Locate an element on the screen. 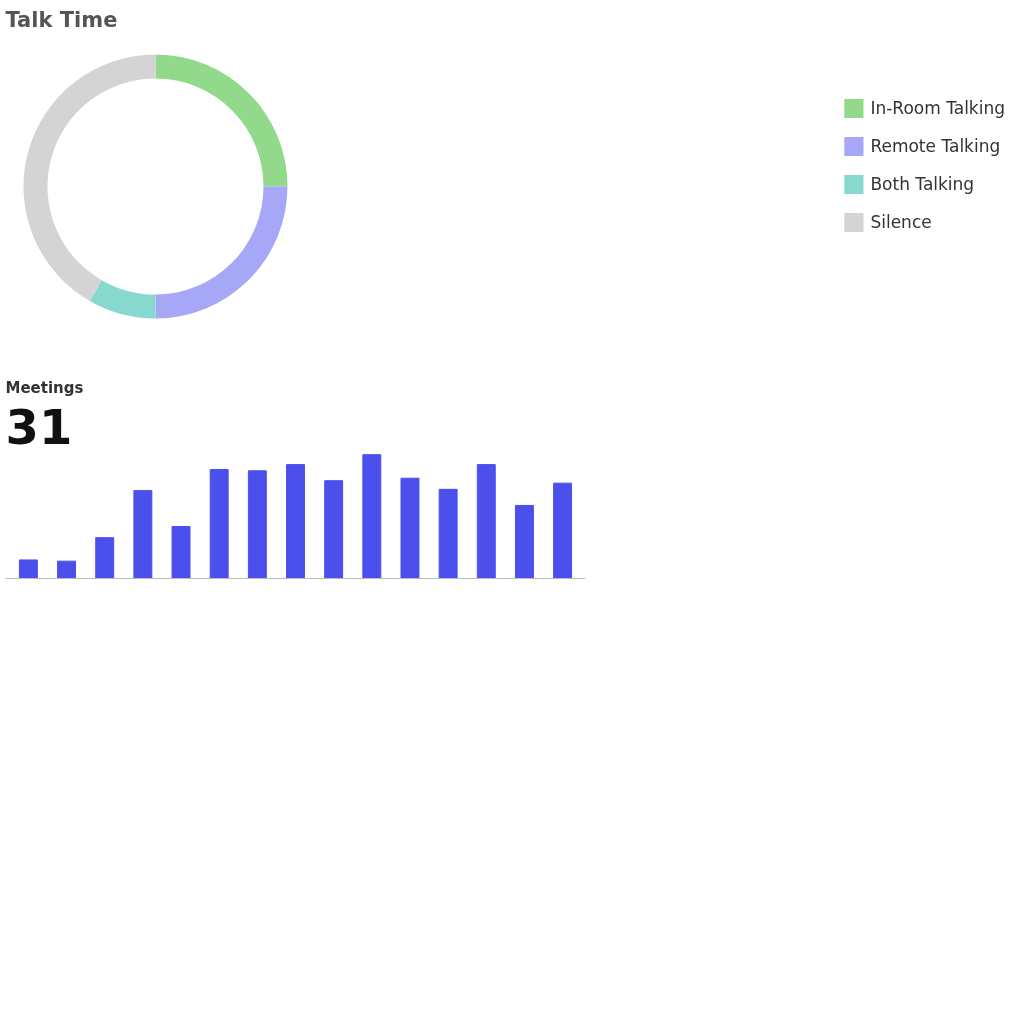  chart-title: Meetings is located at coordinates (44, 387).